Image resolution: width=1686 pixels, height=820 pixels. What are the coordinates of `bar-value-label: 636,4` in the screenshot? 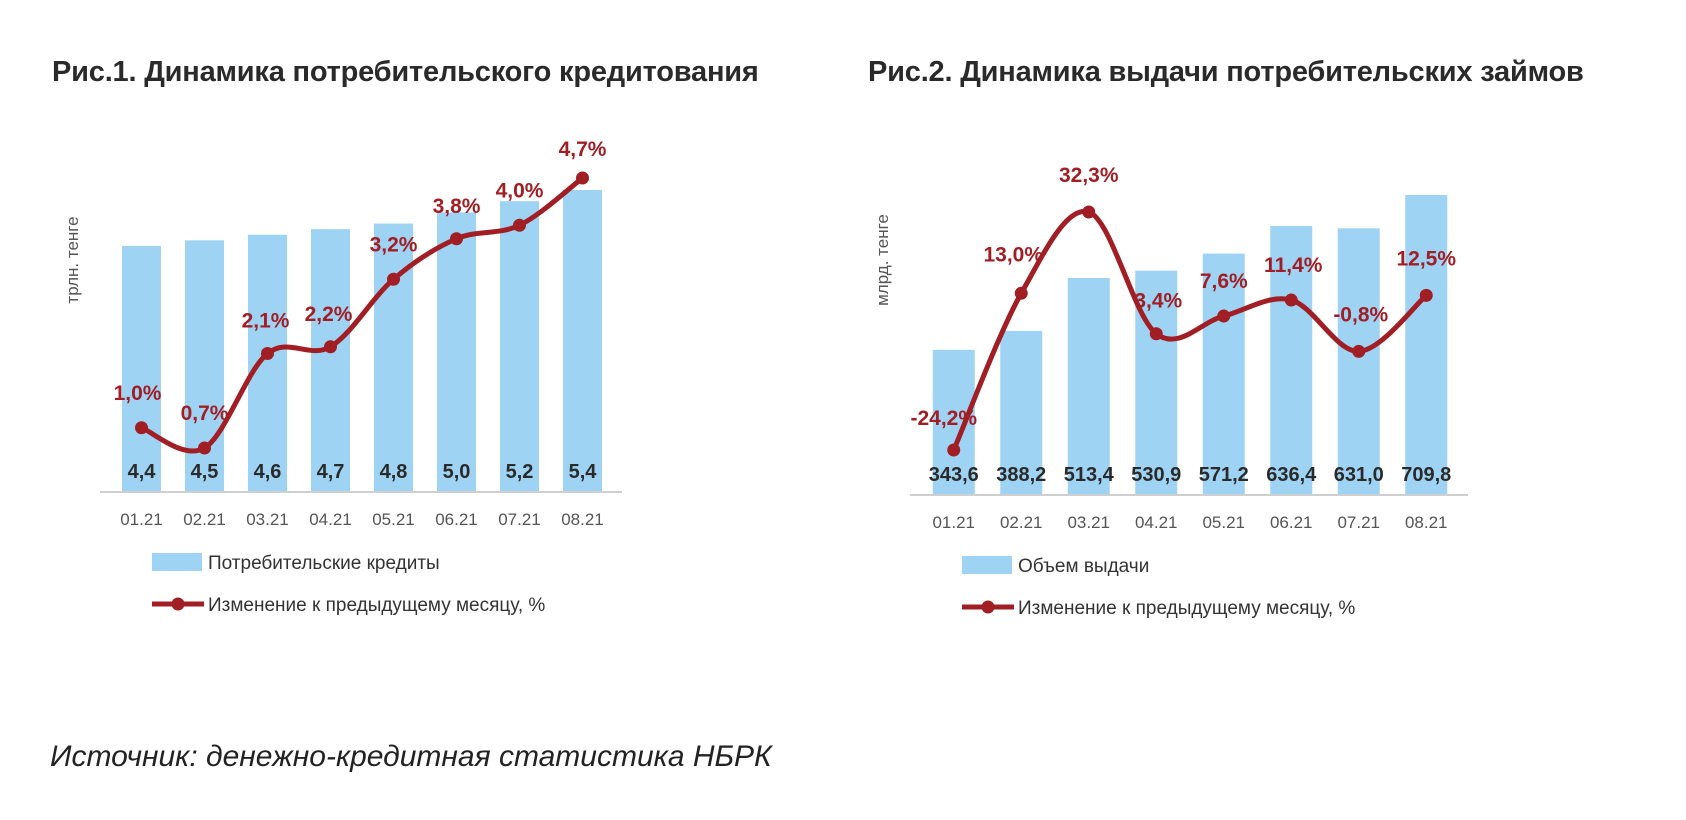 It's located at (1291, 475).